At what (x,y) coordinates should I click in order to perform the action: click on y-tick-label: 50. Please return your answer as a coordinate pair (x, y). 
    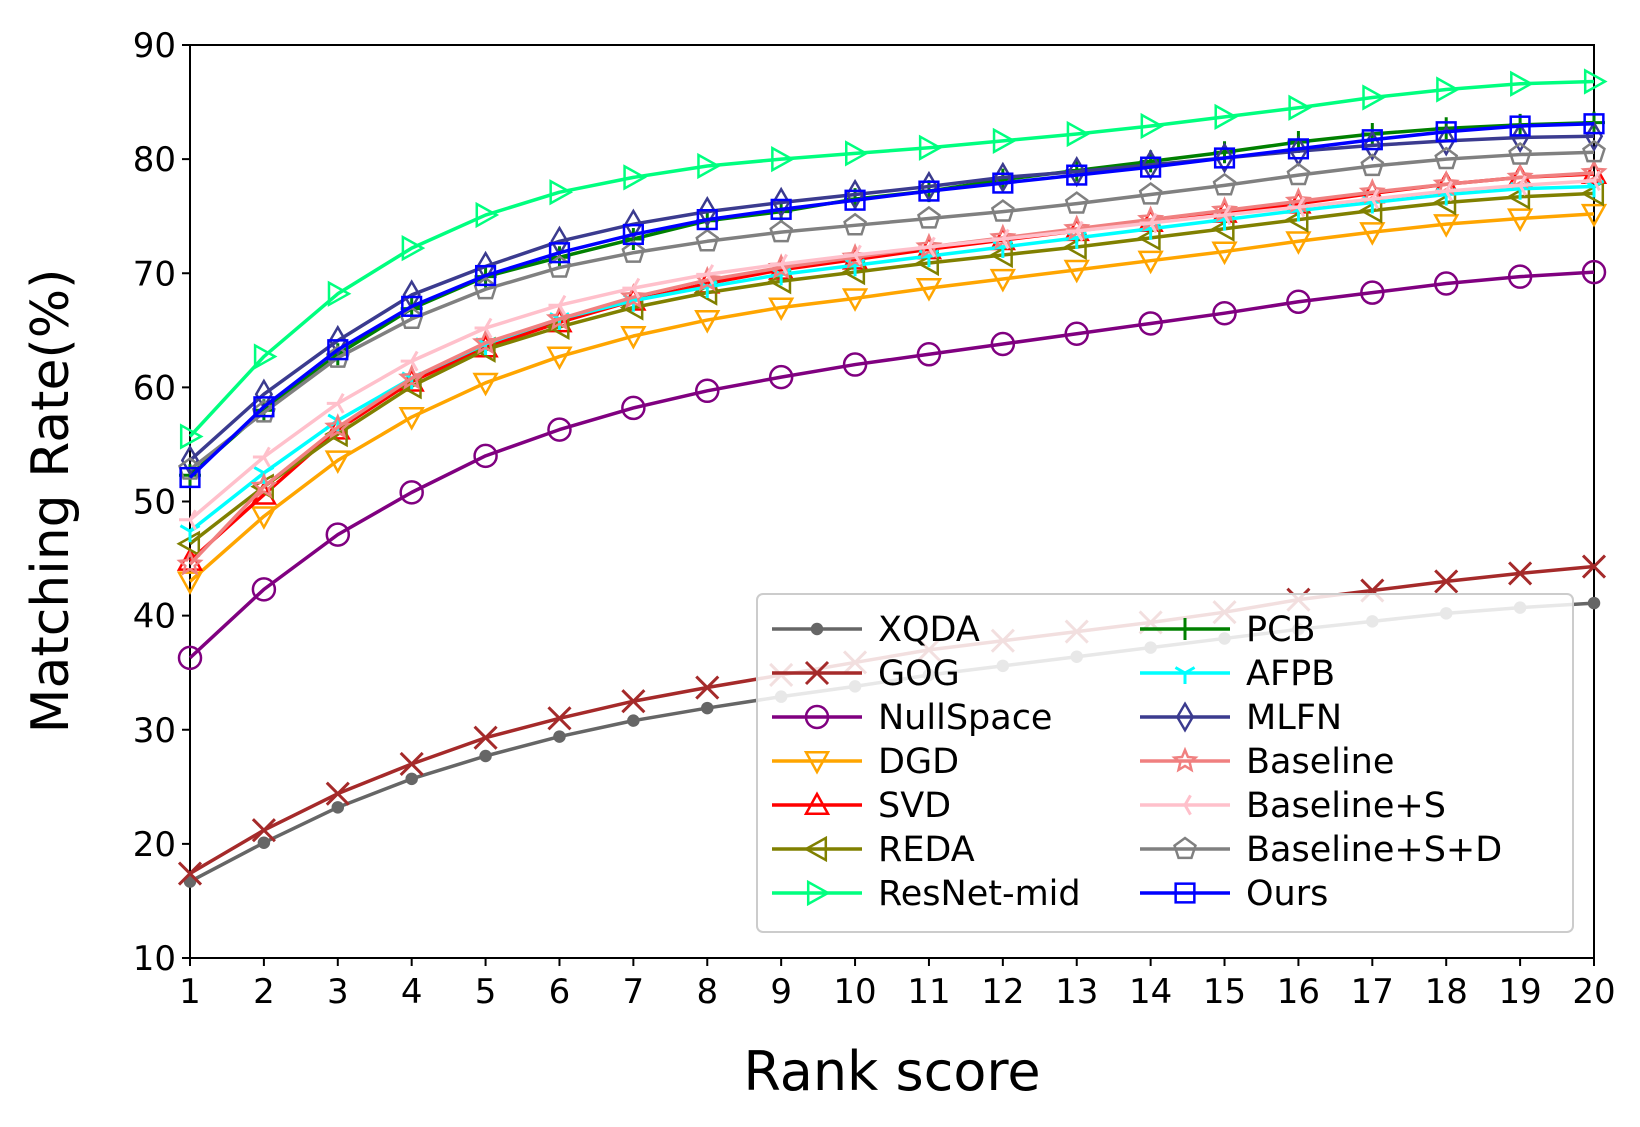
    Looking at the image, I should click on (154, 503).